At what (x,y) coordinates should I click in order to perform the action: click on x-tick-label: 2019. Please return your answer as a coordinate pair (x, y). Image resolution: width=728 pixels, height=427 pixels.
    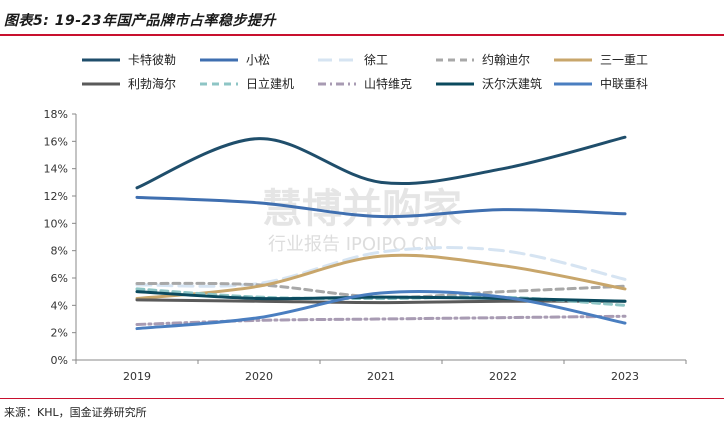
    Looking at the image, I should click on (137, 376).